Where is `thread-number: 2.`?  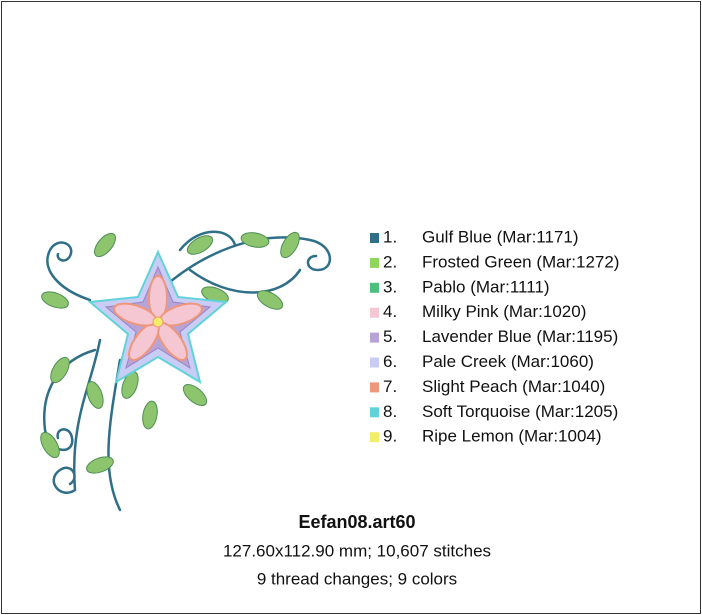
thread-number: 2. is located at coordinates (390, 261).